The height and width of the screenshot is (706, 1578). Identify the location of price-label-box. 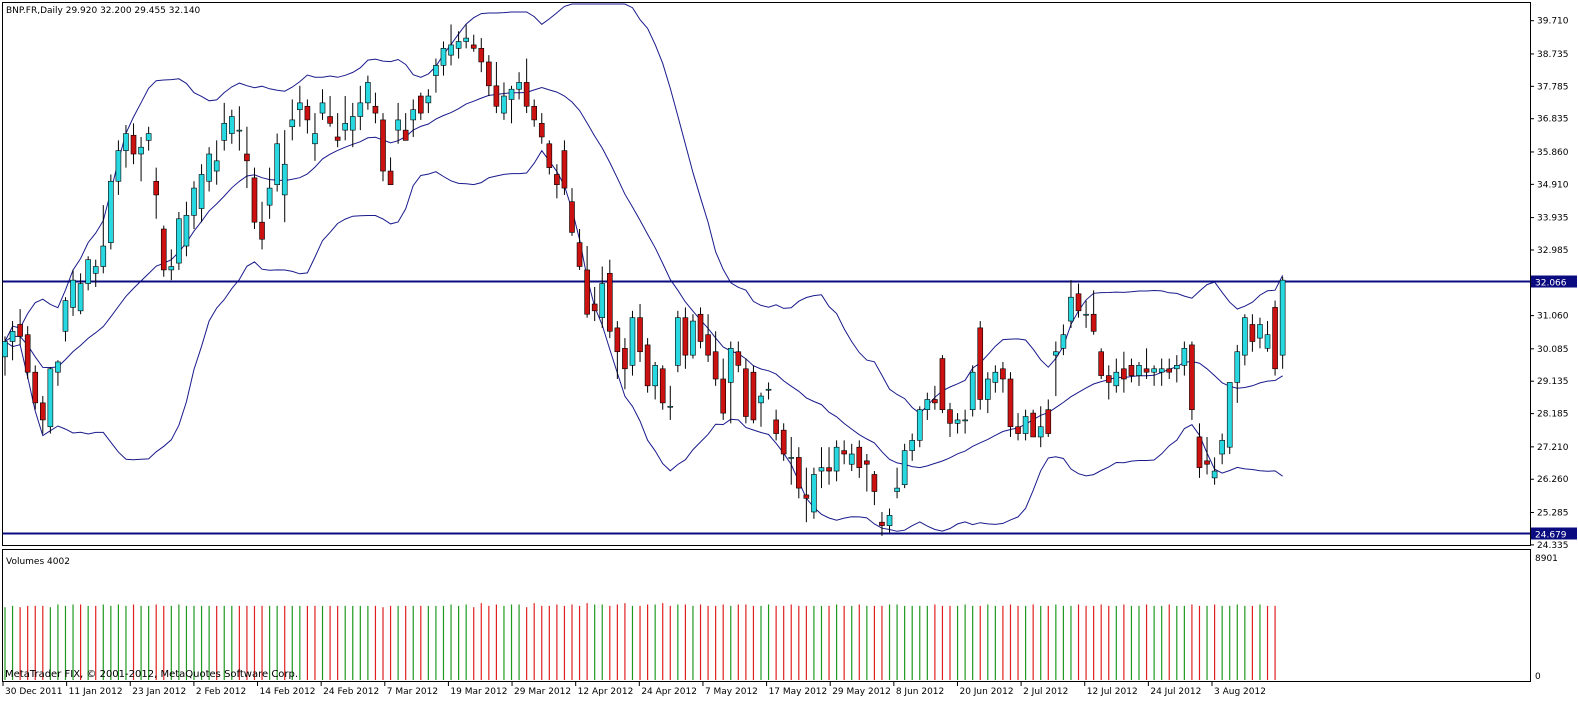
(1554, 533).